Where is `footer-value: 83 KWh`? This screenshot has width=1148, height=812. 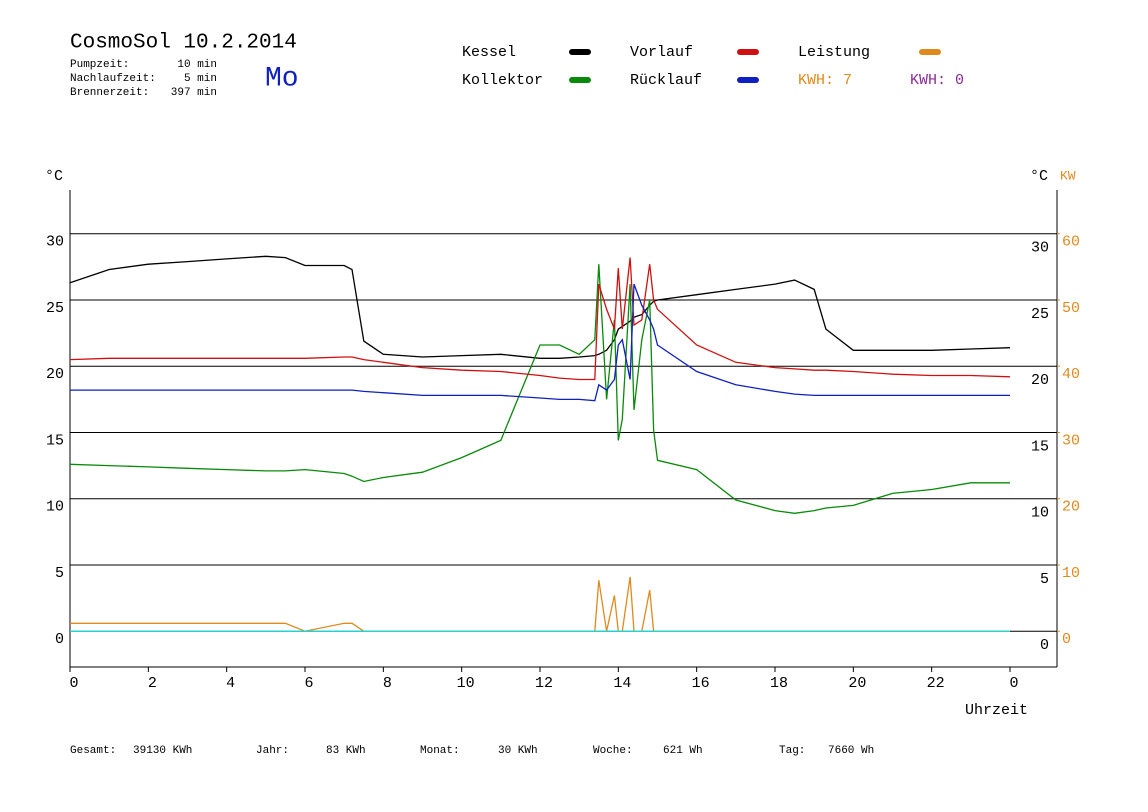 footer-value: 83 KWh is located at coordinates (346, 751).